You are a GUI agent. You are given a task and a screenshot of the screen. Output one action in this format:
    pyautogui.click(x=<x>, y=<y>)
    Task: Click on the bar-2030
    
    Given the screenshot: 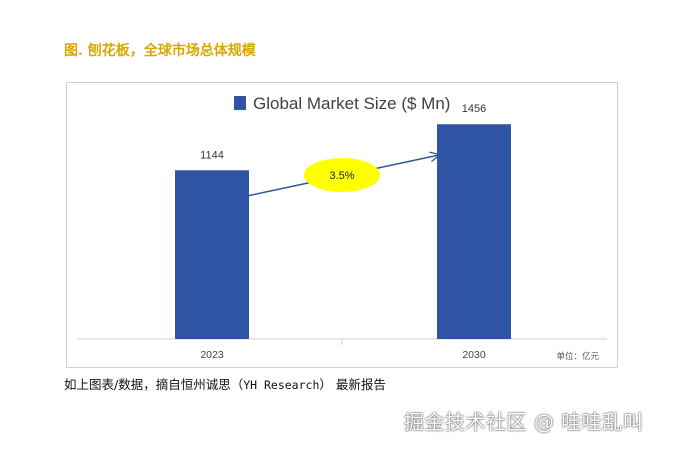 What is the action you would take?
    pyautogui.click(x=474, y=231)
    